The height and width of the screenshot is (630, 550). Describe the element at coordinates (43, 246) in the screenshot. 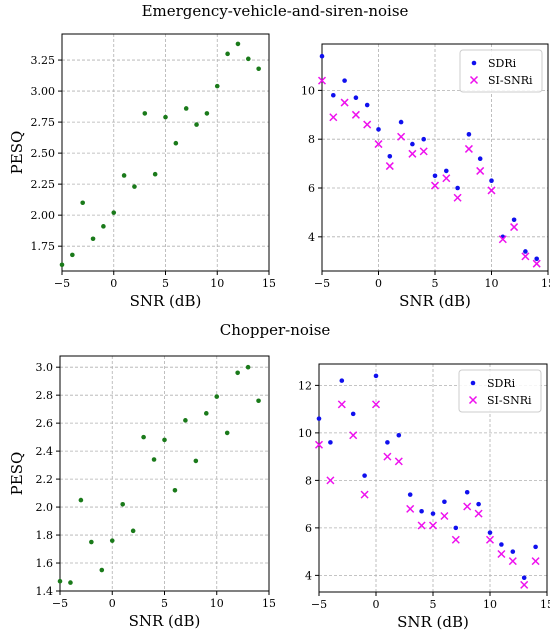

I see `y-tick-label: 1.75` at that location.